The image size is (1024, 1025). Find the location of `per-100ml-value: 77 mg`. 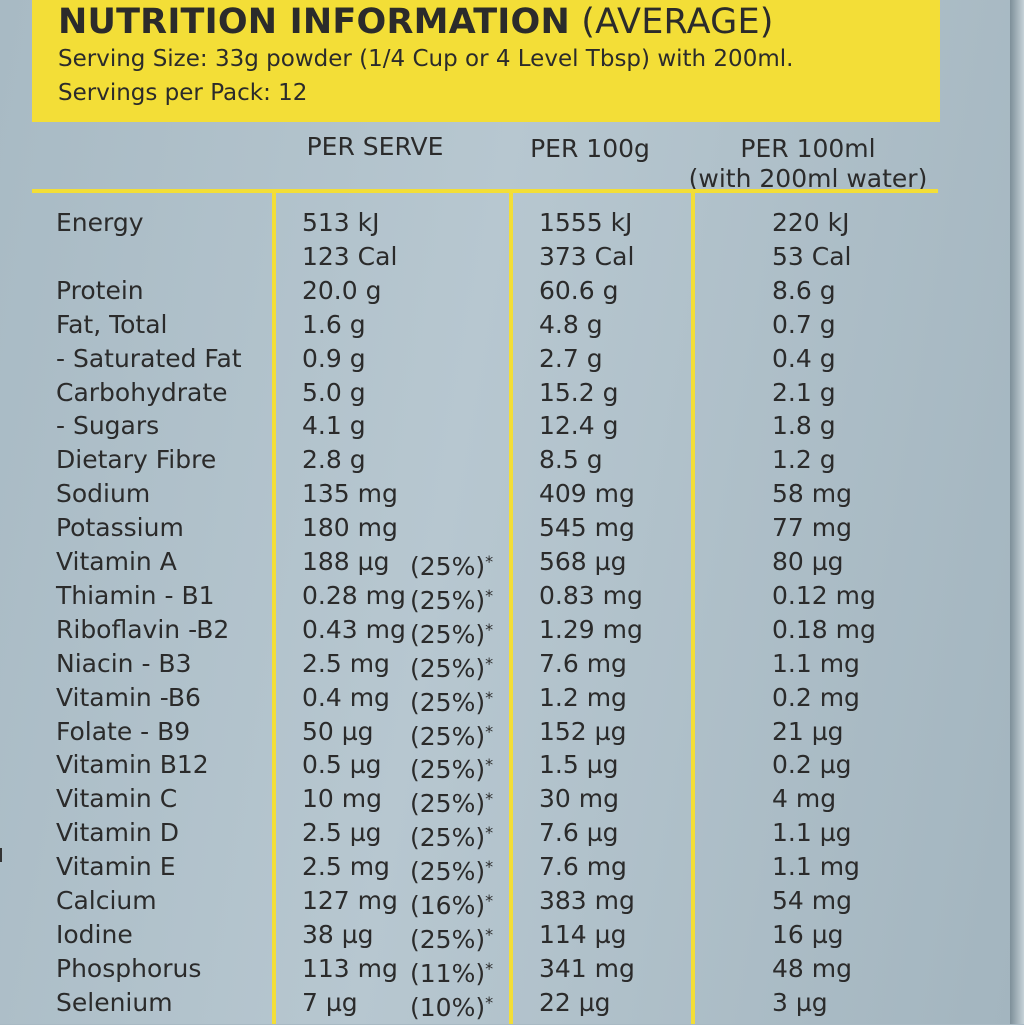

per-100ml-value: 77 mg is located at coordinates (812, 528).